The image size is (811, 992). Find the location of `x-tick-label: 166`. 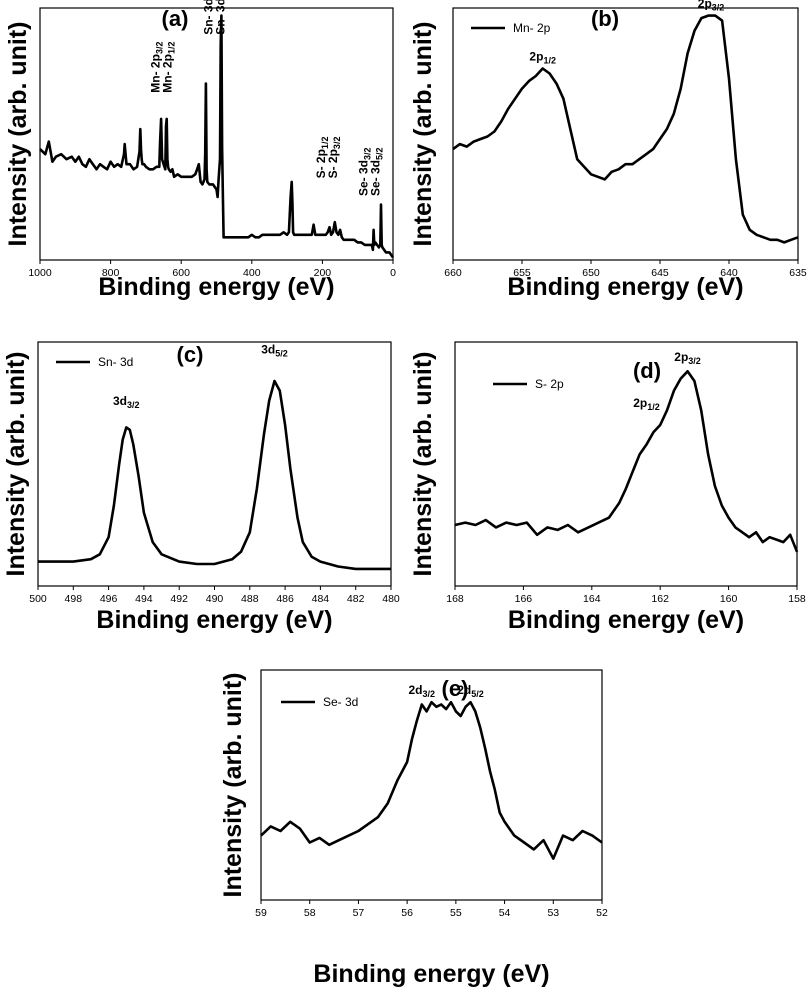

x-tick-label: 166 is located at coordinates (524, 599).